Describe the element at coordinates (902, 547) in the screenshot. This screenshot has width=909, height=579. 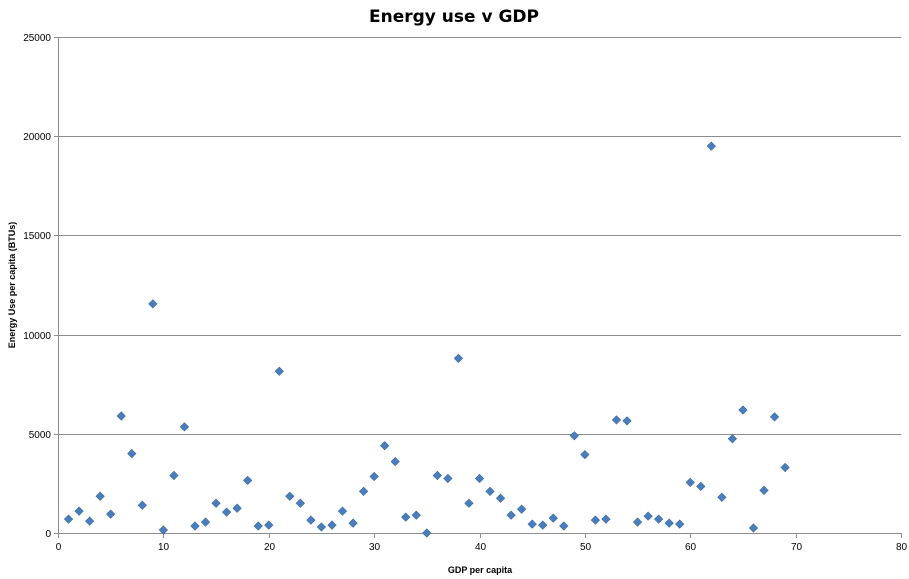
I see `x-tick-label: 80` at that location.